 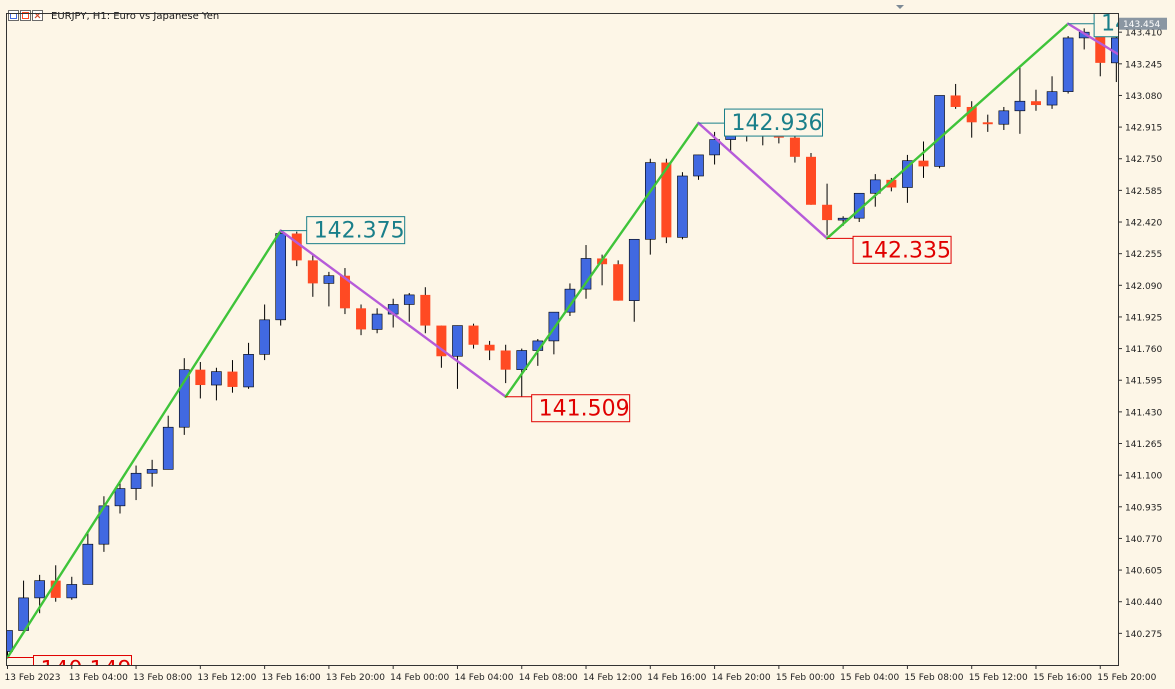 I want to click on pivot-low-label: 140.149, so click(x=69, y=669).